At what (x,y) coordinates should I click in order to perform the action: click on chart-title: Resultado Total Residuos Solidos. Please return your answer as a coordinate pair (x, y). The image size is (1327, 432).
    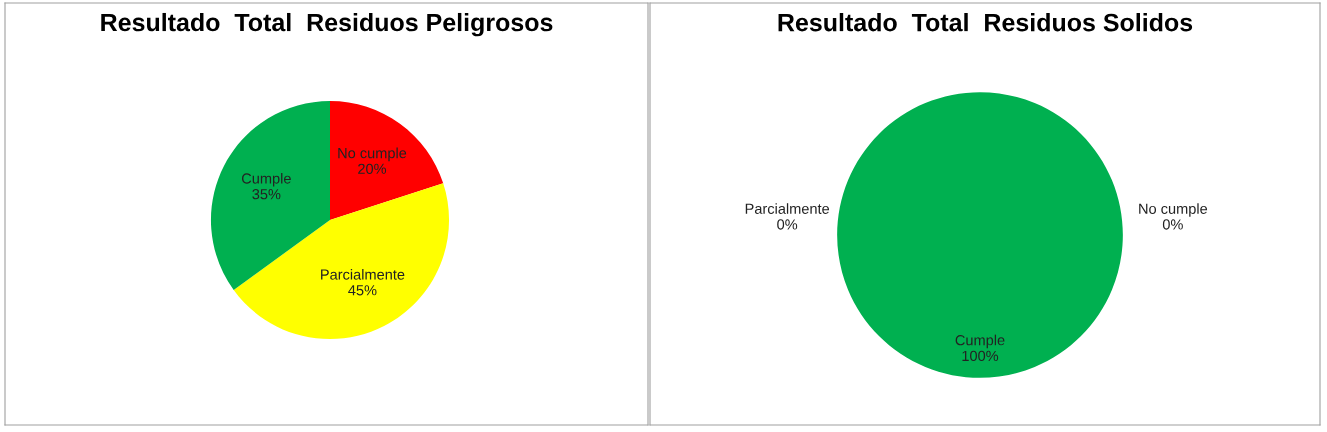
    Looking at the image, I should click on (985, 22).